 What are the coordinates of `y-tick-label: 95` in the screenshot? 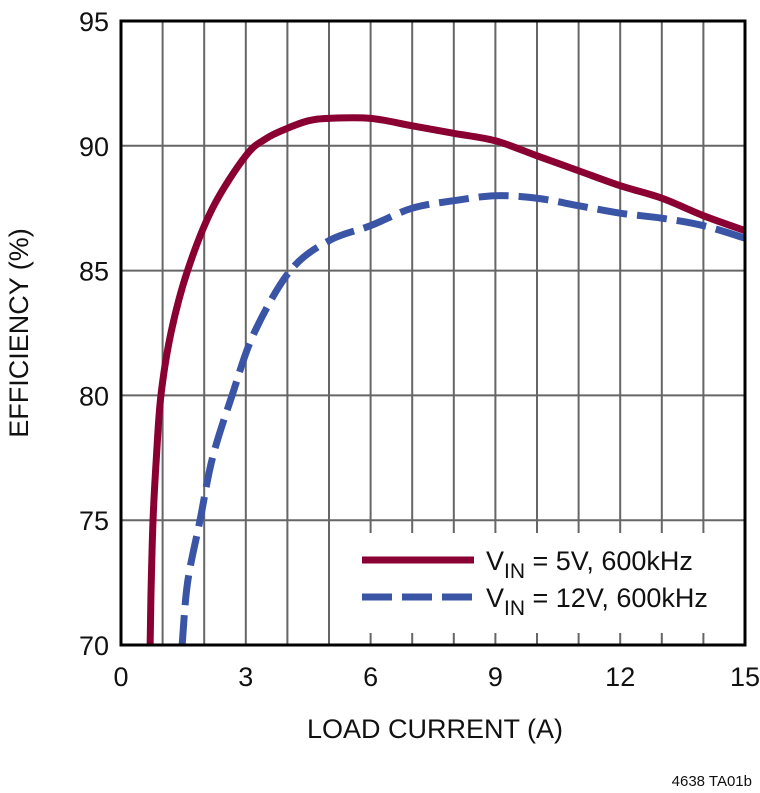 It's located at (94, 22).